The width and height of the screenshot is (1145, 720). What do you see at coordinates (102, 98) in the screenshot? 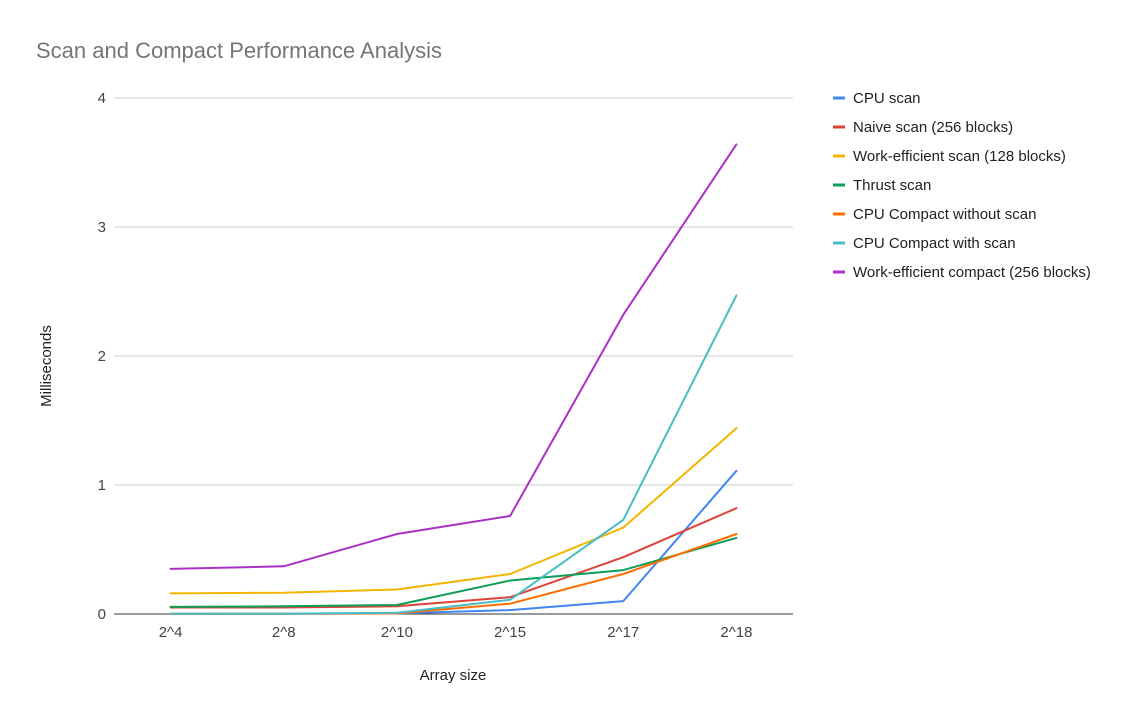
I see `y-tick-label: 4` at bounding box center [102, 98].